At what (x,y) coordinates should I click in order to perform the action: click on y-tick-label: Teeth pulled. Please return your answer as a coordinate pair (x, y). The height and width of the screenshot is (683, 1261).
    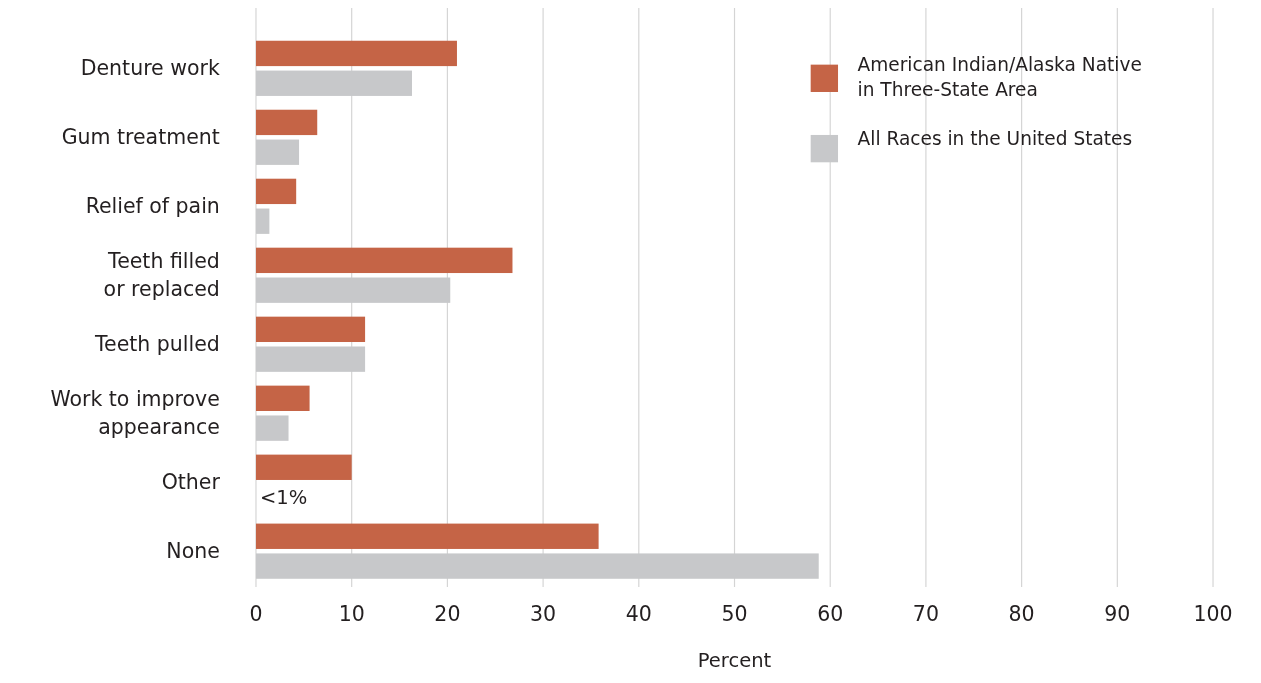
    Looking at the image, I should click on (157, 344).